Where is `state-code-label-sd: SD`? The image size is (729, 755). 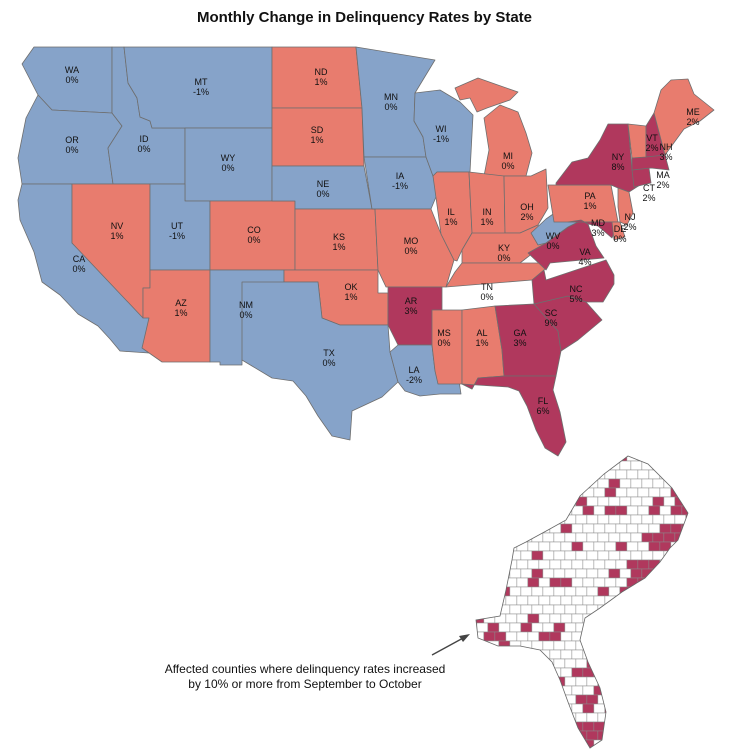
state-code-label-sd: SD is located at coordinates (317, 130).